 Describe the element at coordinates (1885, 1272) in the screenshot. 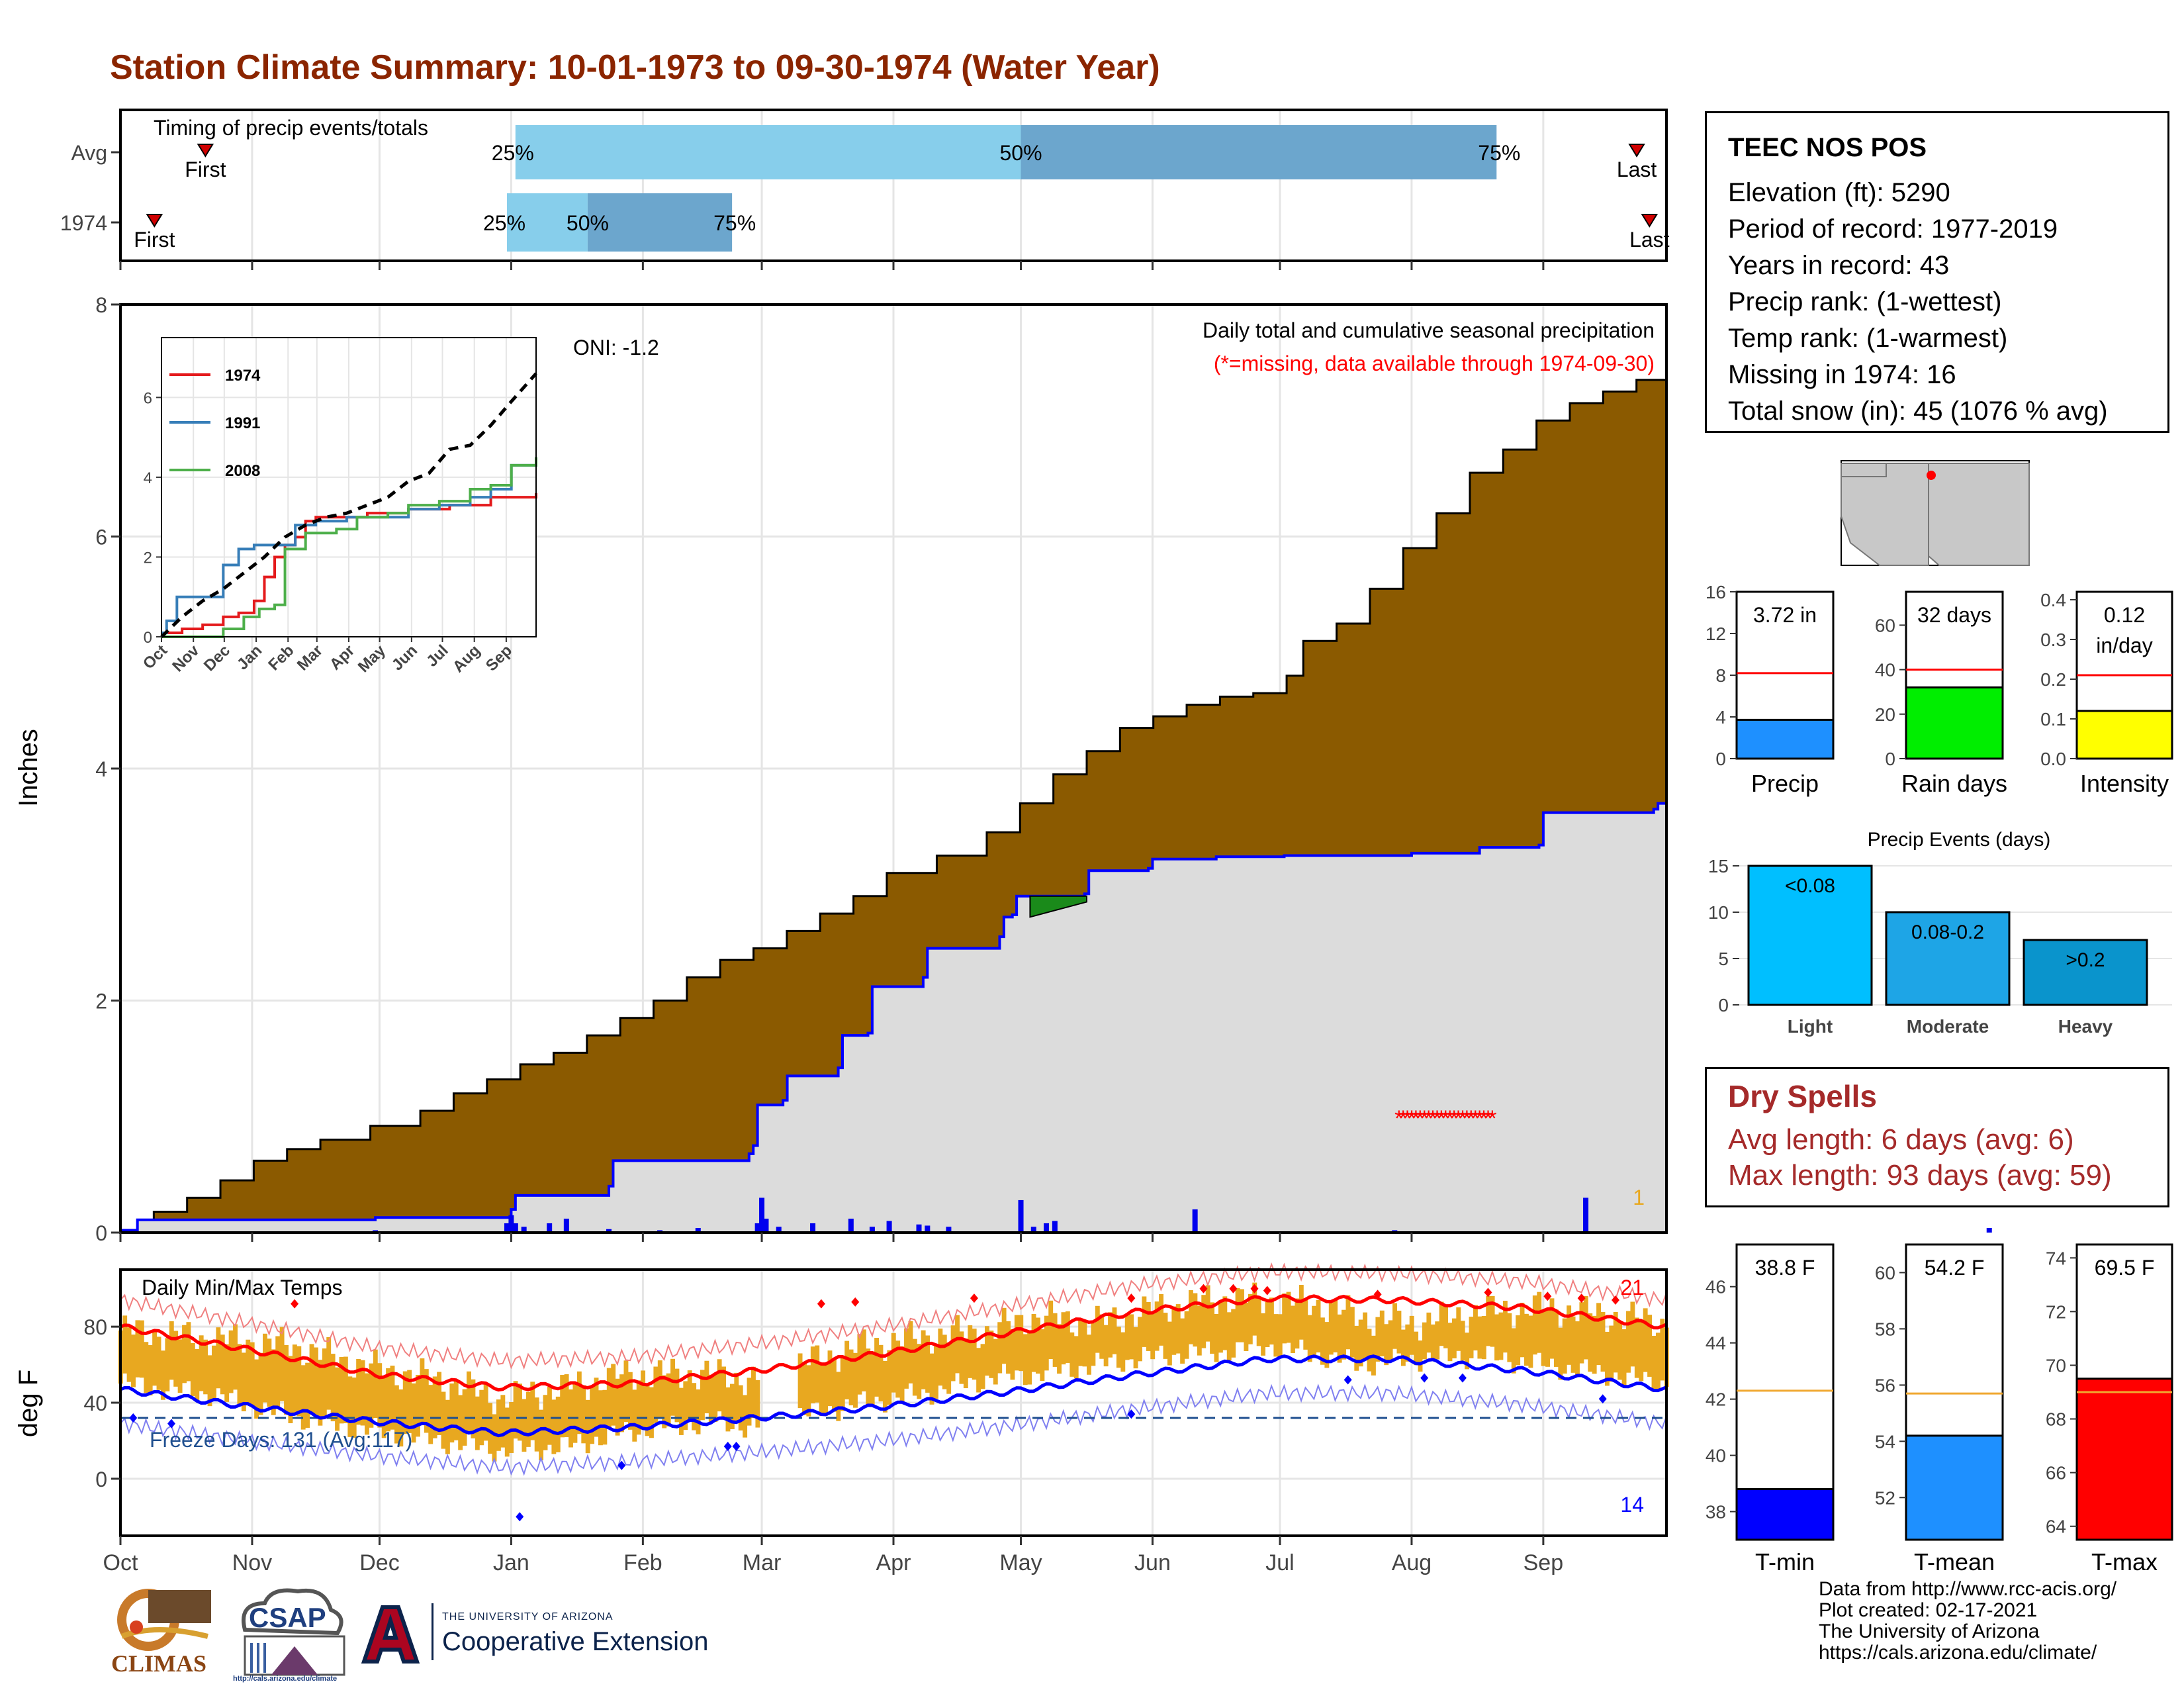

I see `temp-summary-ytick-label-1-4: 60` at that location.